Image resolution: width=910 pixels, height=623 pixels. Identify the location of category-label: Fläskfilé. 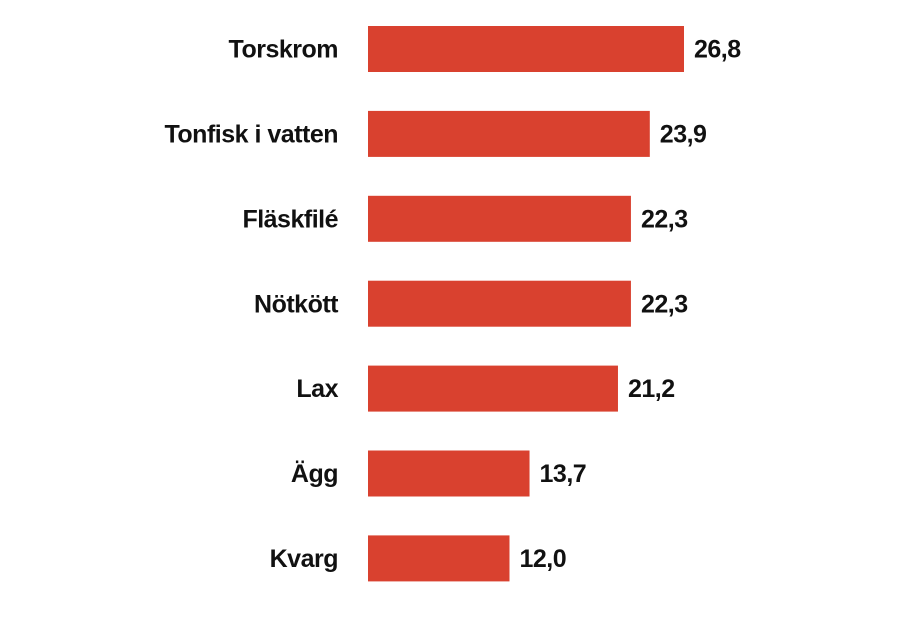
(290, 219).